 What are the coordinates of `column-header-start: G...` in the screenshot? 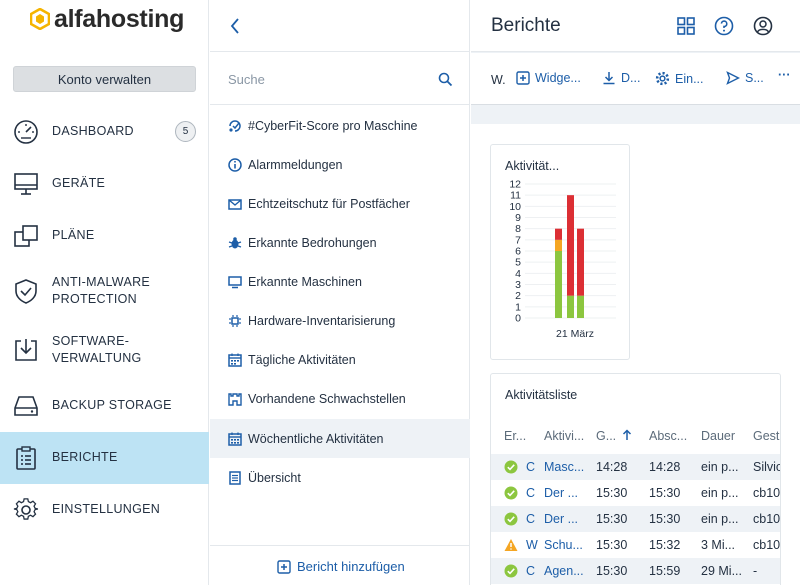 It's located at (606, 436).